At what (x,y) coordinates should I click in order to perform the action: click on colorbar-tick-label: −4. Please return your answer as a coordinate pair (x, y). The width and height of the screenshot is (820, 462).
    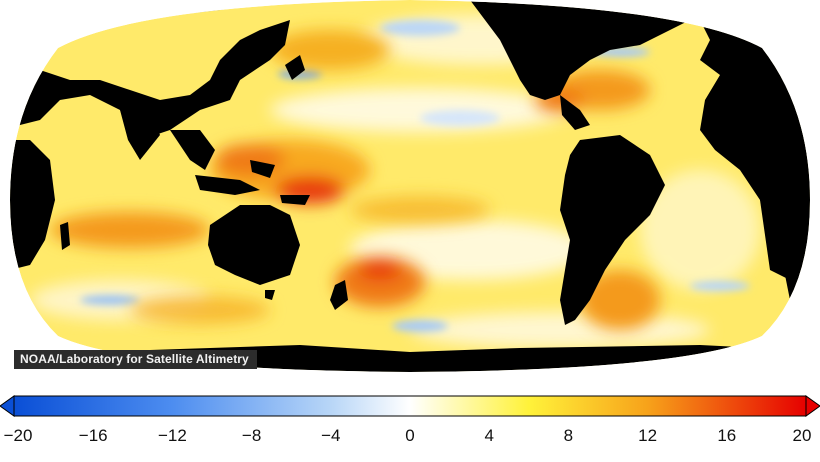
    Looking at the image, I should click on (331, 435).